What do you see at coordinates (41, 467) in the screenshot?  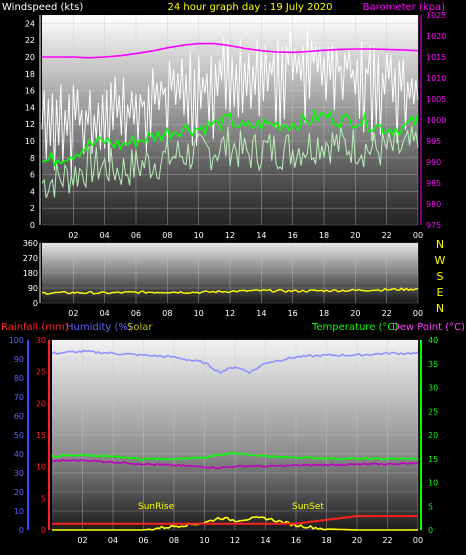 I see `rainfall-tick-label: 10` at bounding box center [41, 467].